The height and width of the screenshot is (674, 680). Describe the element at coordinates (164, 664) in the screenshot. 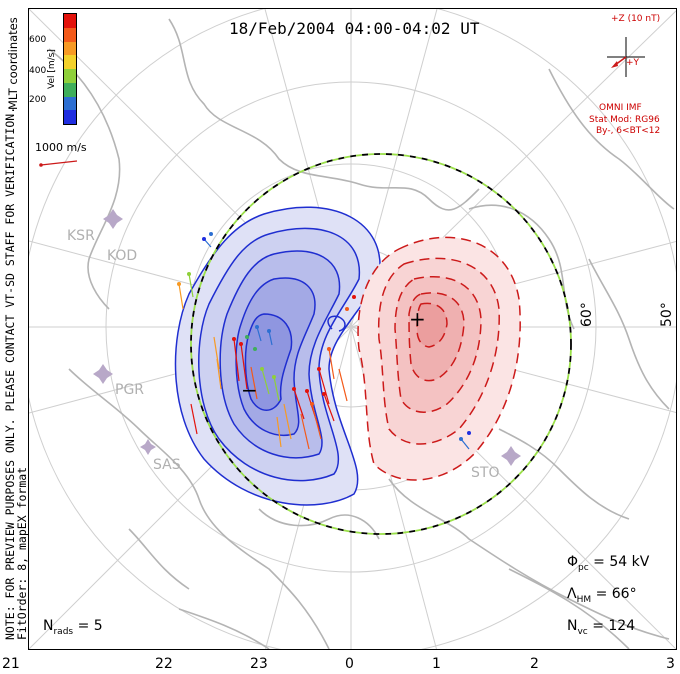

I see `mlt-label-22: 22` at that location.